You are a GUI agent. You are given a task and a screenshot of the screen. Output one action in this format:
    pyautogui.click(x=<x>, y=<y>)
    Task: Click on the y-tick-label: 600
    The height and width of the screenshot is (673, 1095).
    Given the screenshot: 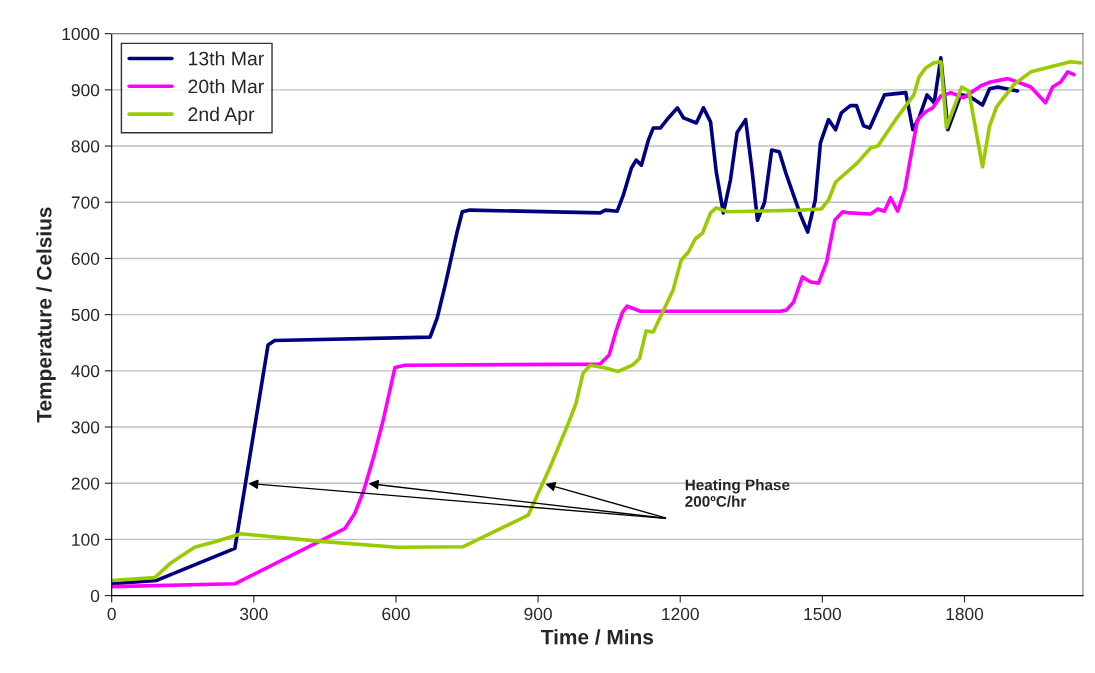 What is the action you would take?
    pyautogui.click(x=85, y=258)
    